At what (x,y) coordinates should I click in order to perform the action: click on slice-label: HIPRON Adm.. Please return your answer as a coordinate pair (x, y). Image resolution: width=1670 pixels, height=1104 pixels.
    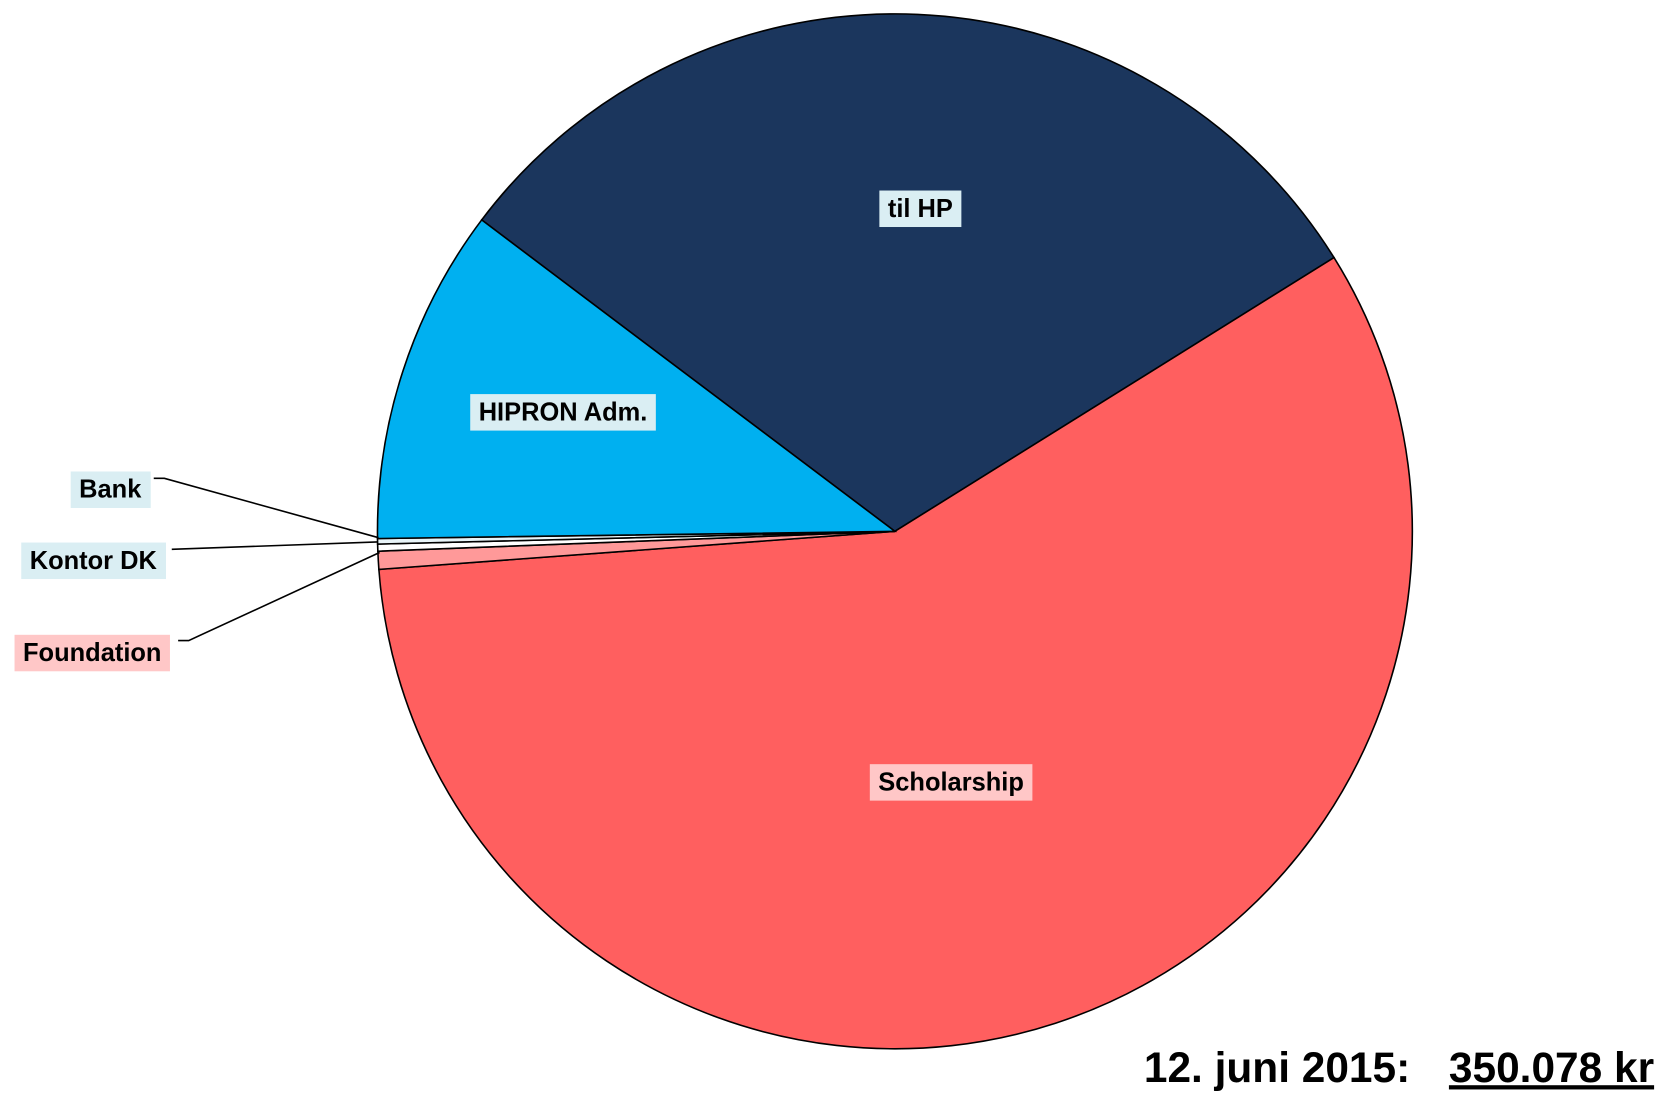
    Looking at the image, I should click on (563, 412).